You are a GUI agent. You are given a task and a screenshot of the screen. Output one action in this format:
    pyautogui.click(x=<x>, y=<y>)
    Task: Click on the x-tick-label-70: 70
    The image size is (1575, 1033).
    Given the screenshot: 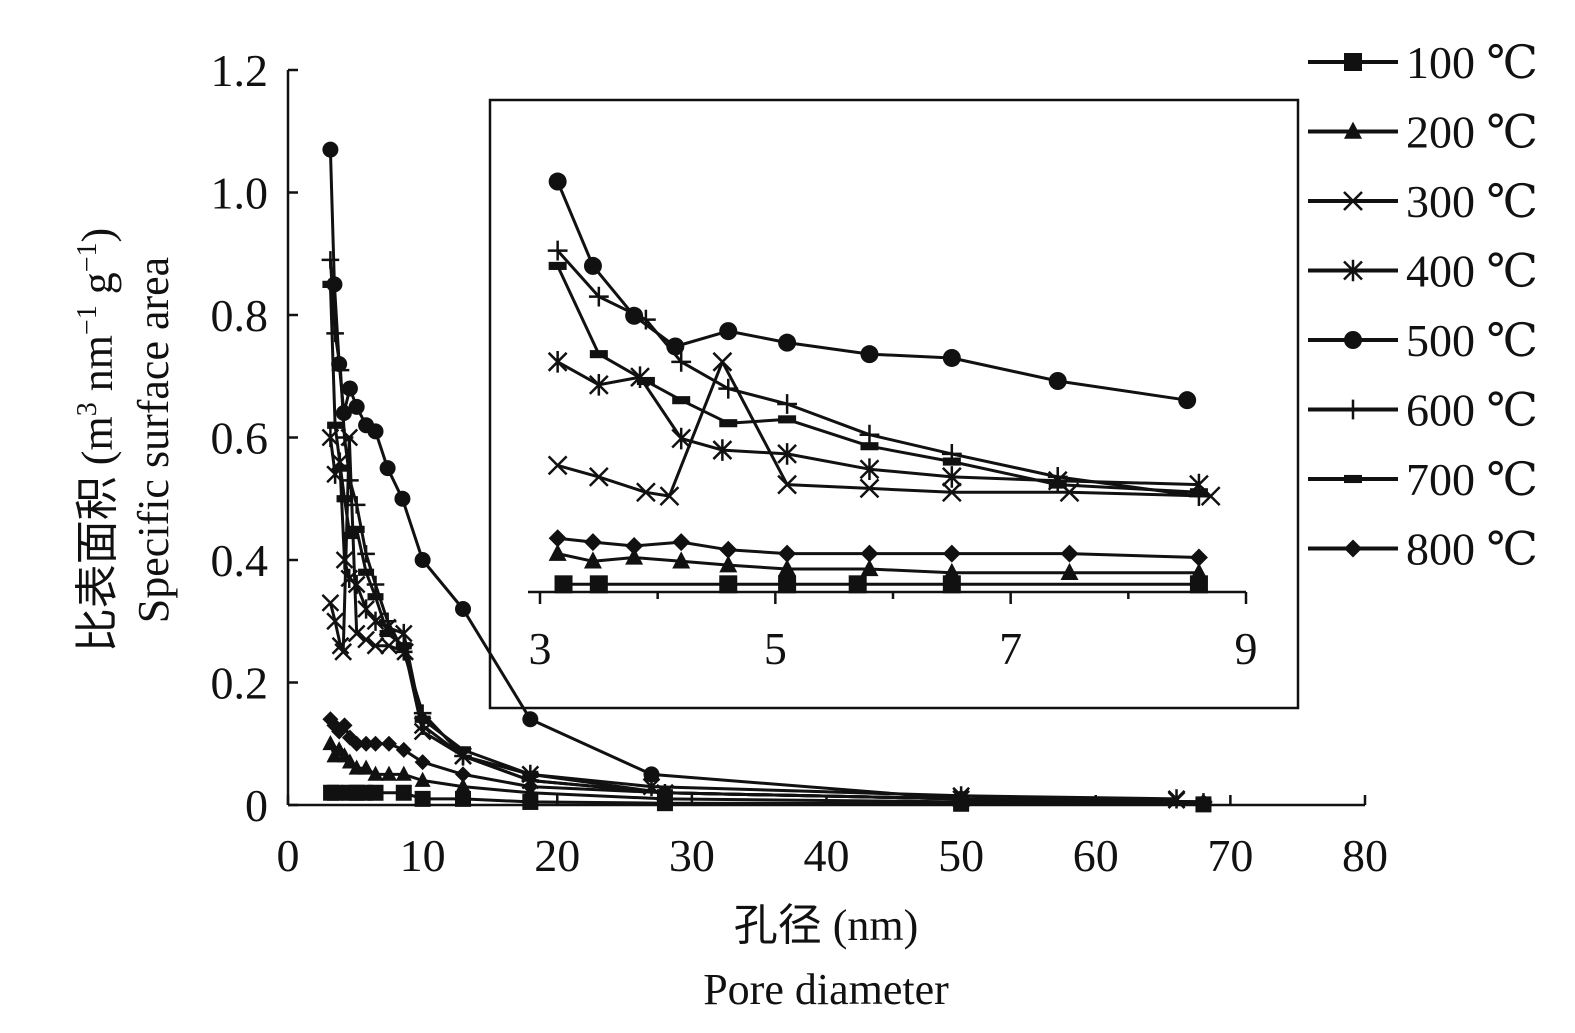 What is the action you would take?
    pyautogui.click(x=1230, y=855)
    